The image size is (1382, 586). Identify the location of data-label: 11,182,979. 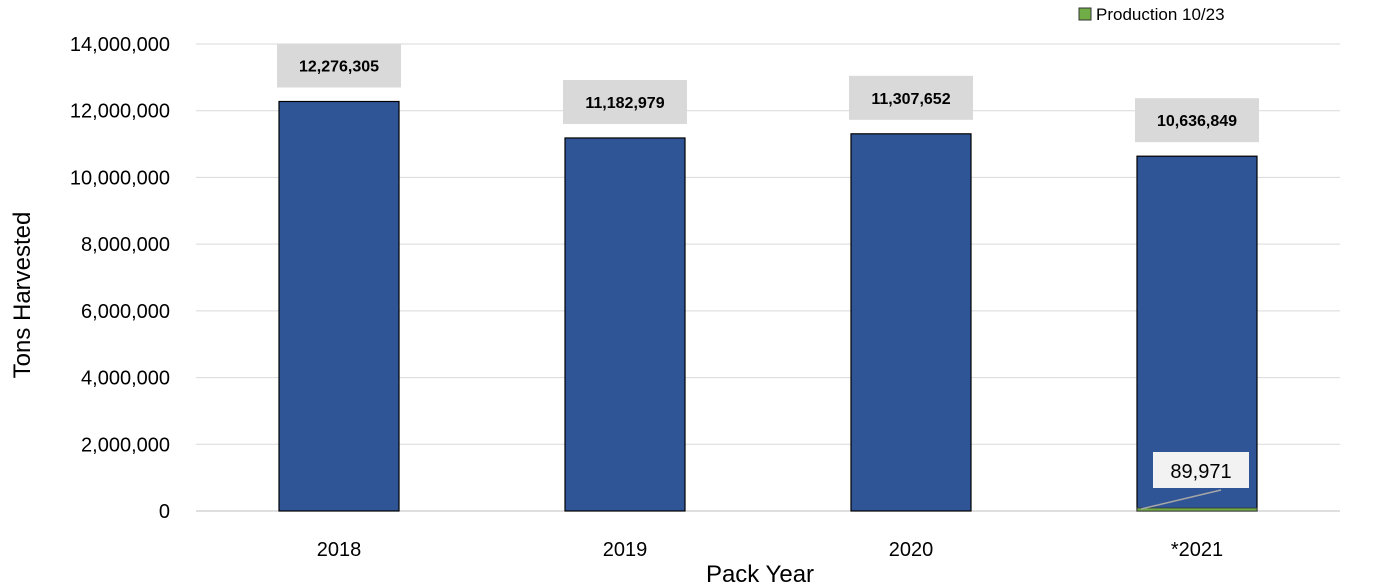
(624, 103).